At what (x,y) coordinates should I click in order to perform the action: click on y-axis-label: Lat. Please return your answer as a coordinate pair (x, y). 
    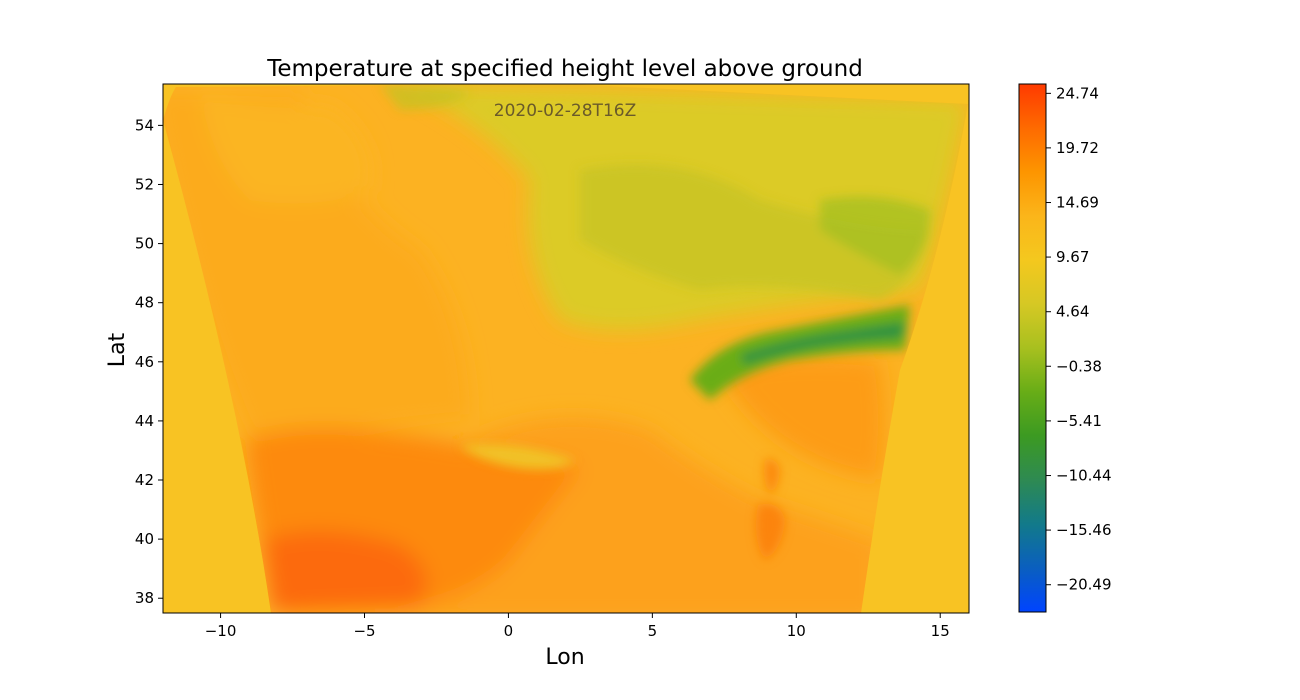
    Looking at the image, I should click on (117, 349).